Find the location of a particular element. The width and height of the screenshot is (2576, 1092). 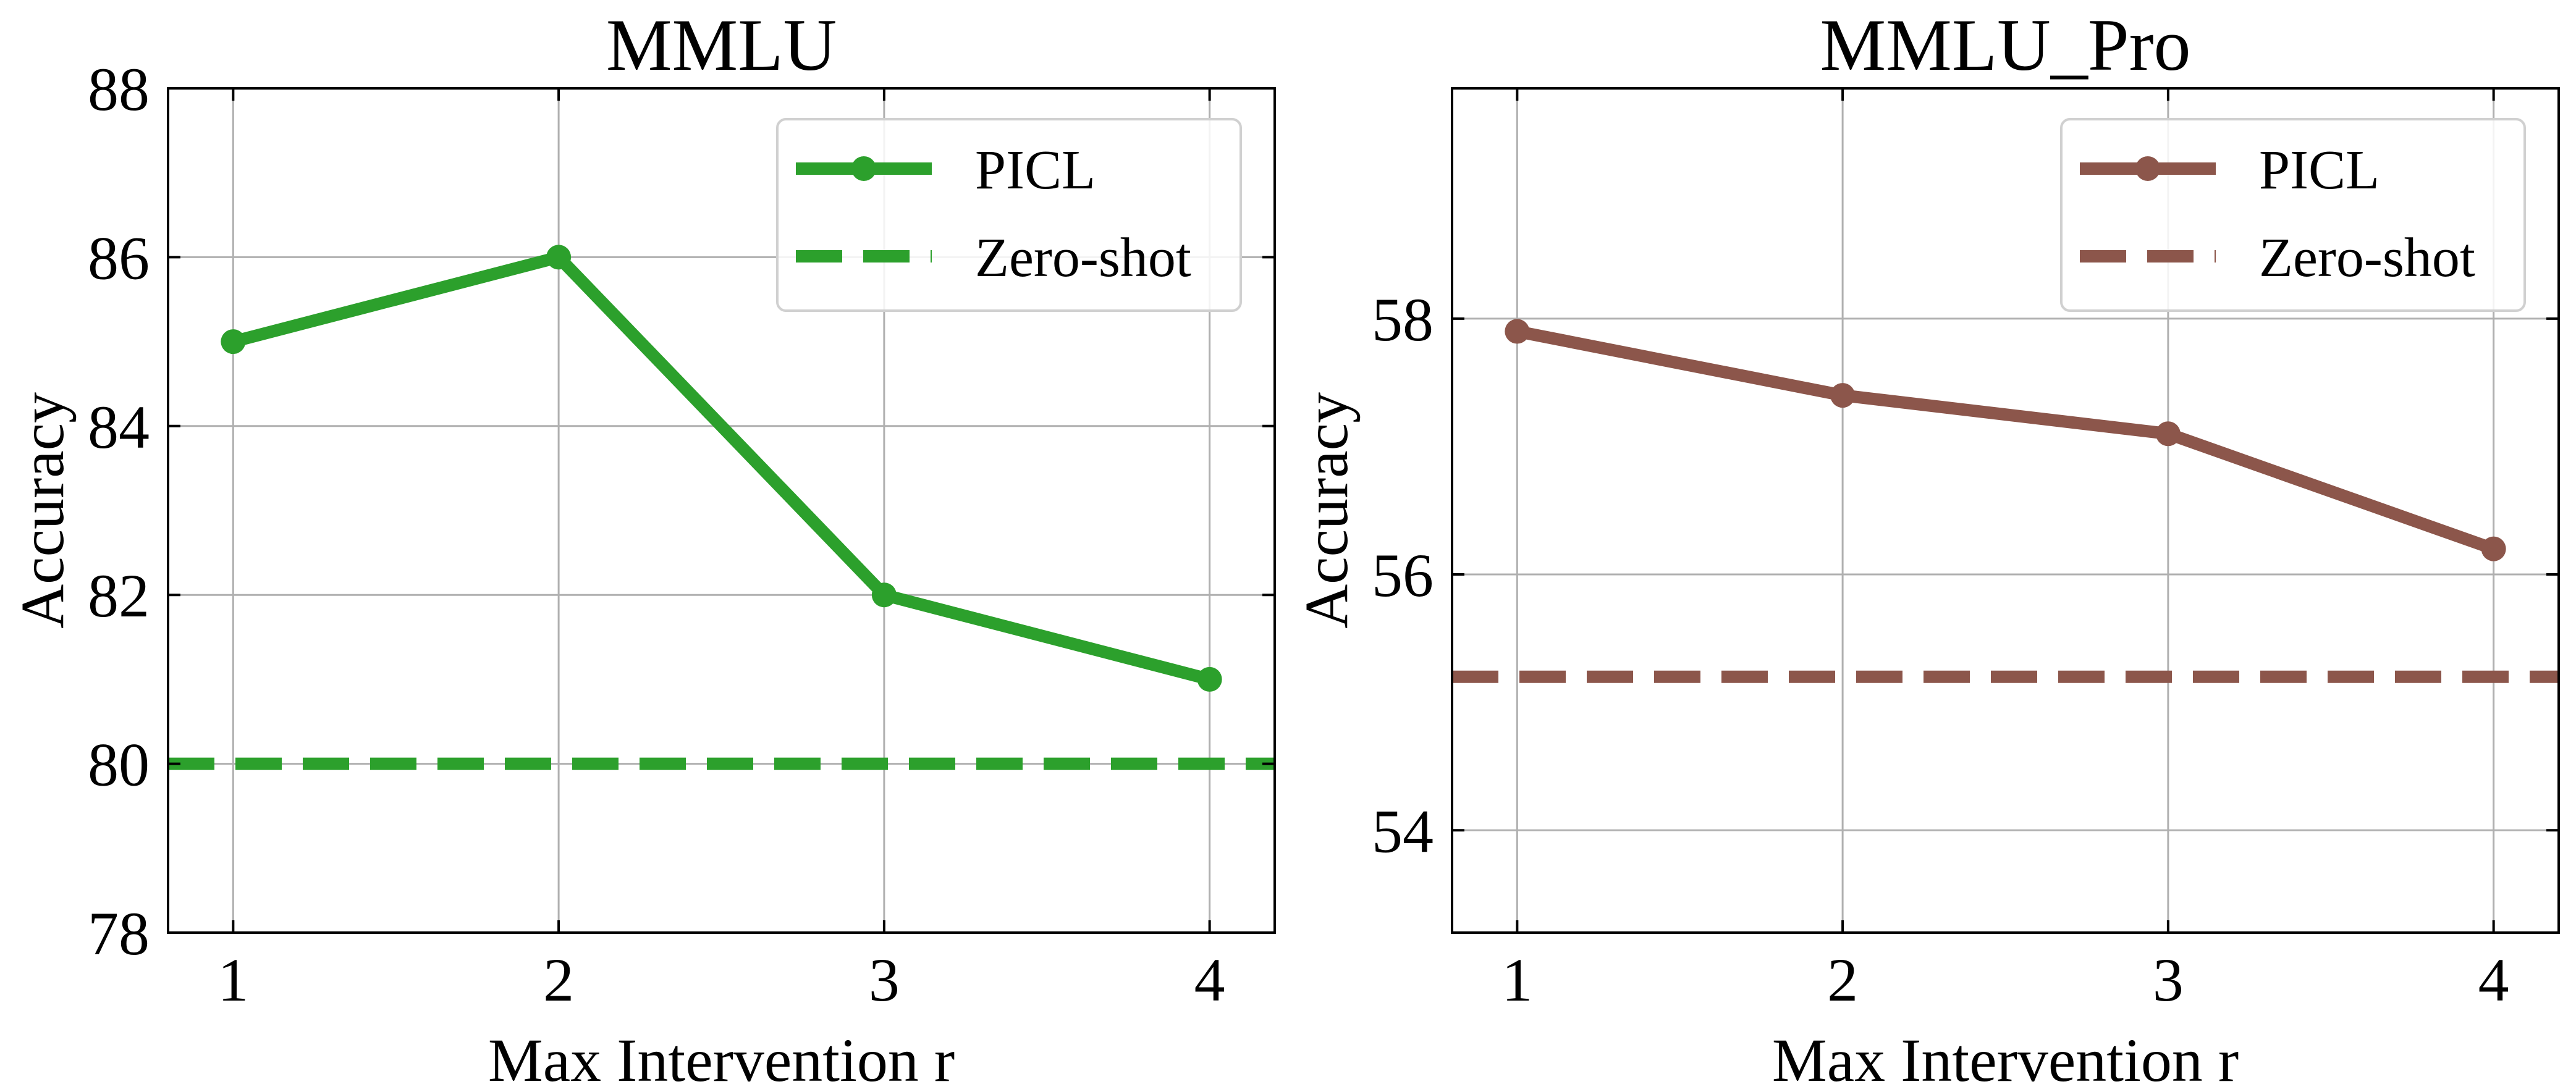

series-line-picl is located at coordinates (2005, 440).